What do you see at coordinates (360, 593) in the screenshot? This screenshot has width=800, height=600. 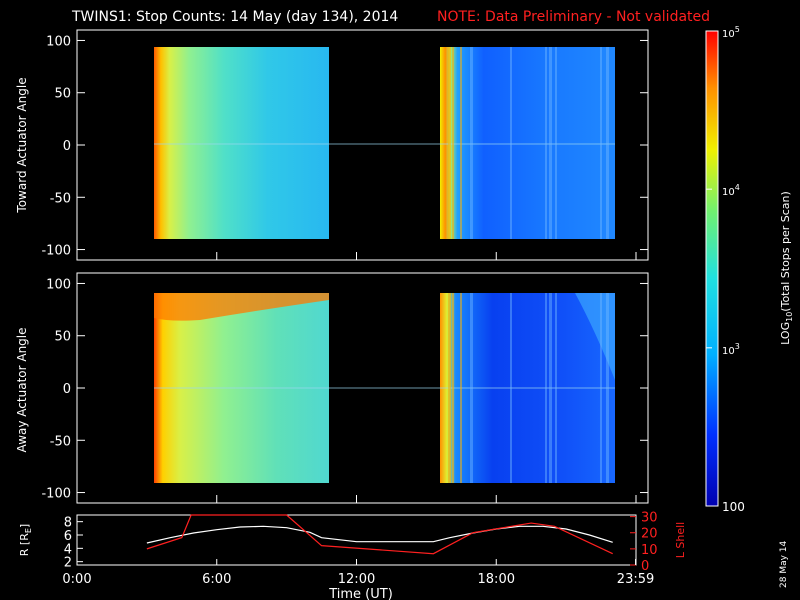 I see `x-axis-label: Time (UT)` at bounding box center [360, 593].